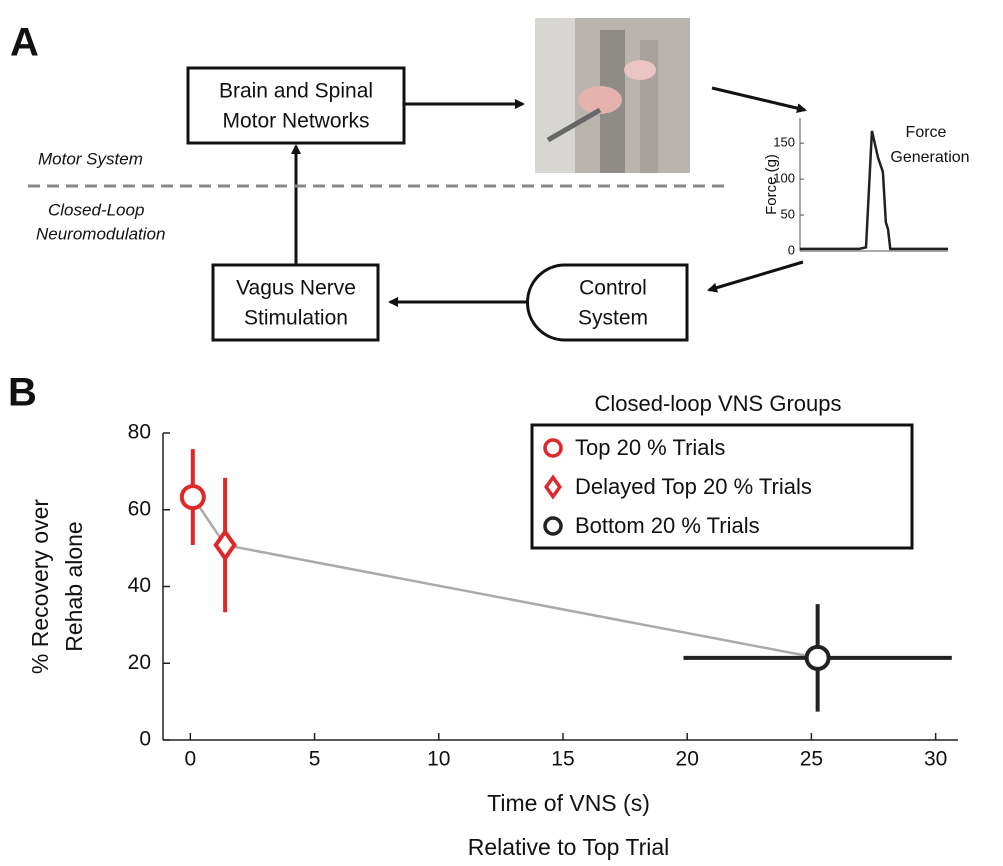 The height and width of the screenshot is (866, 1003). I want to click on x-axis-label: Time of VNS (s), so click(568, 803).